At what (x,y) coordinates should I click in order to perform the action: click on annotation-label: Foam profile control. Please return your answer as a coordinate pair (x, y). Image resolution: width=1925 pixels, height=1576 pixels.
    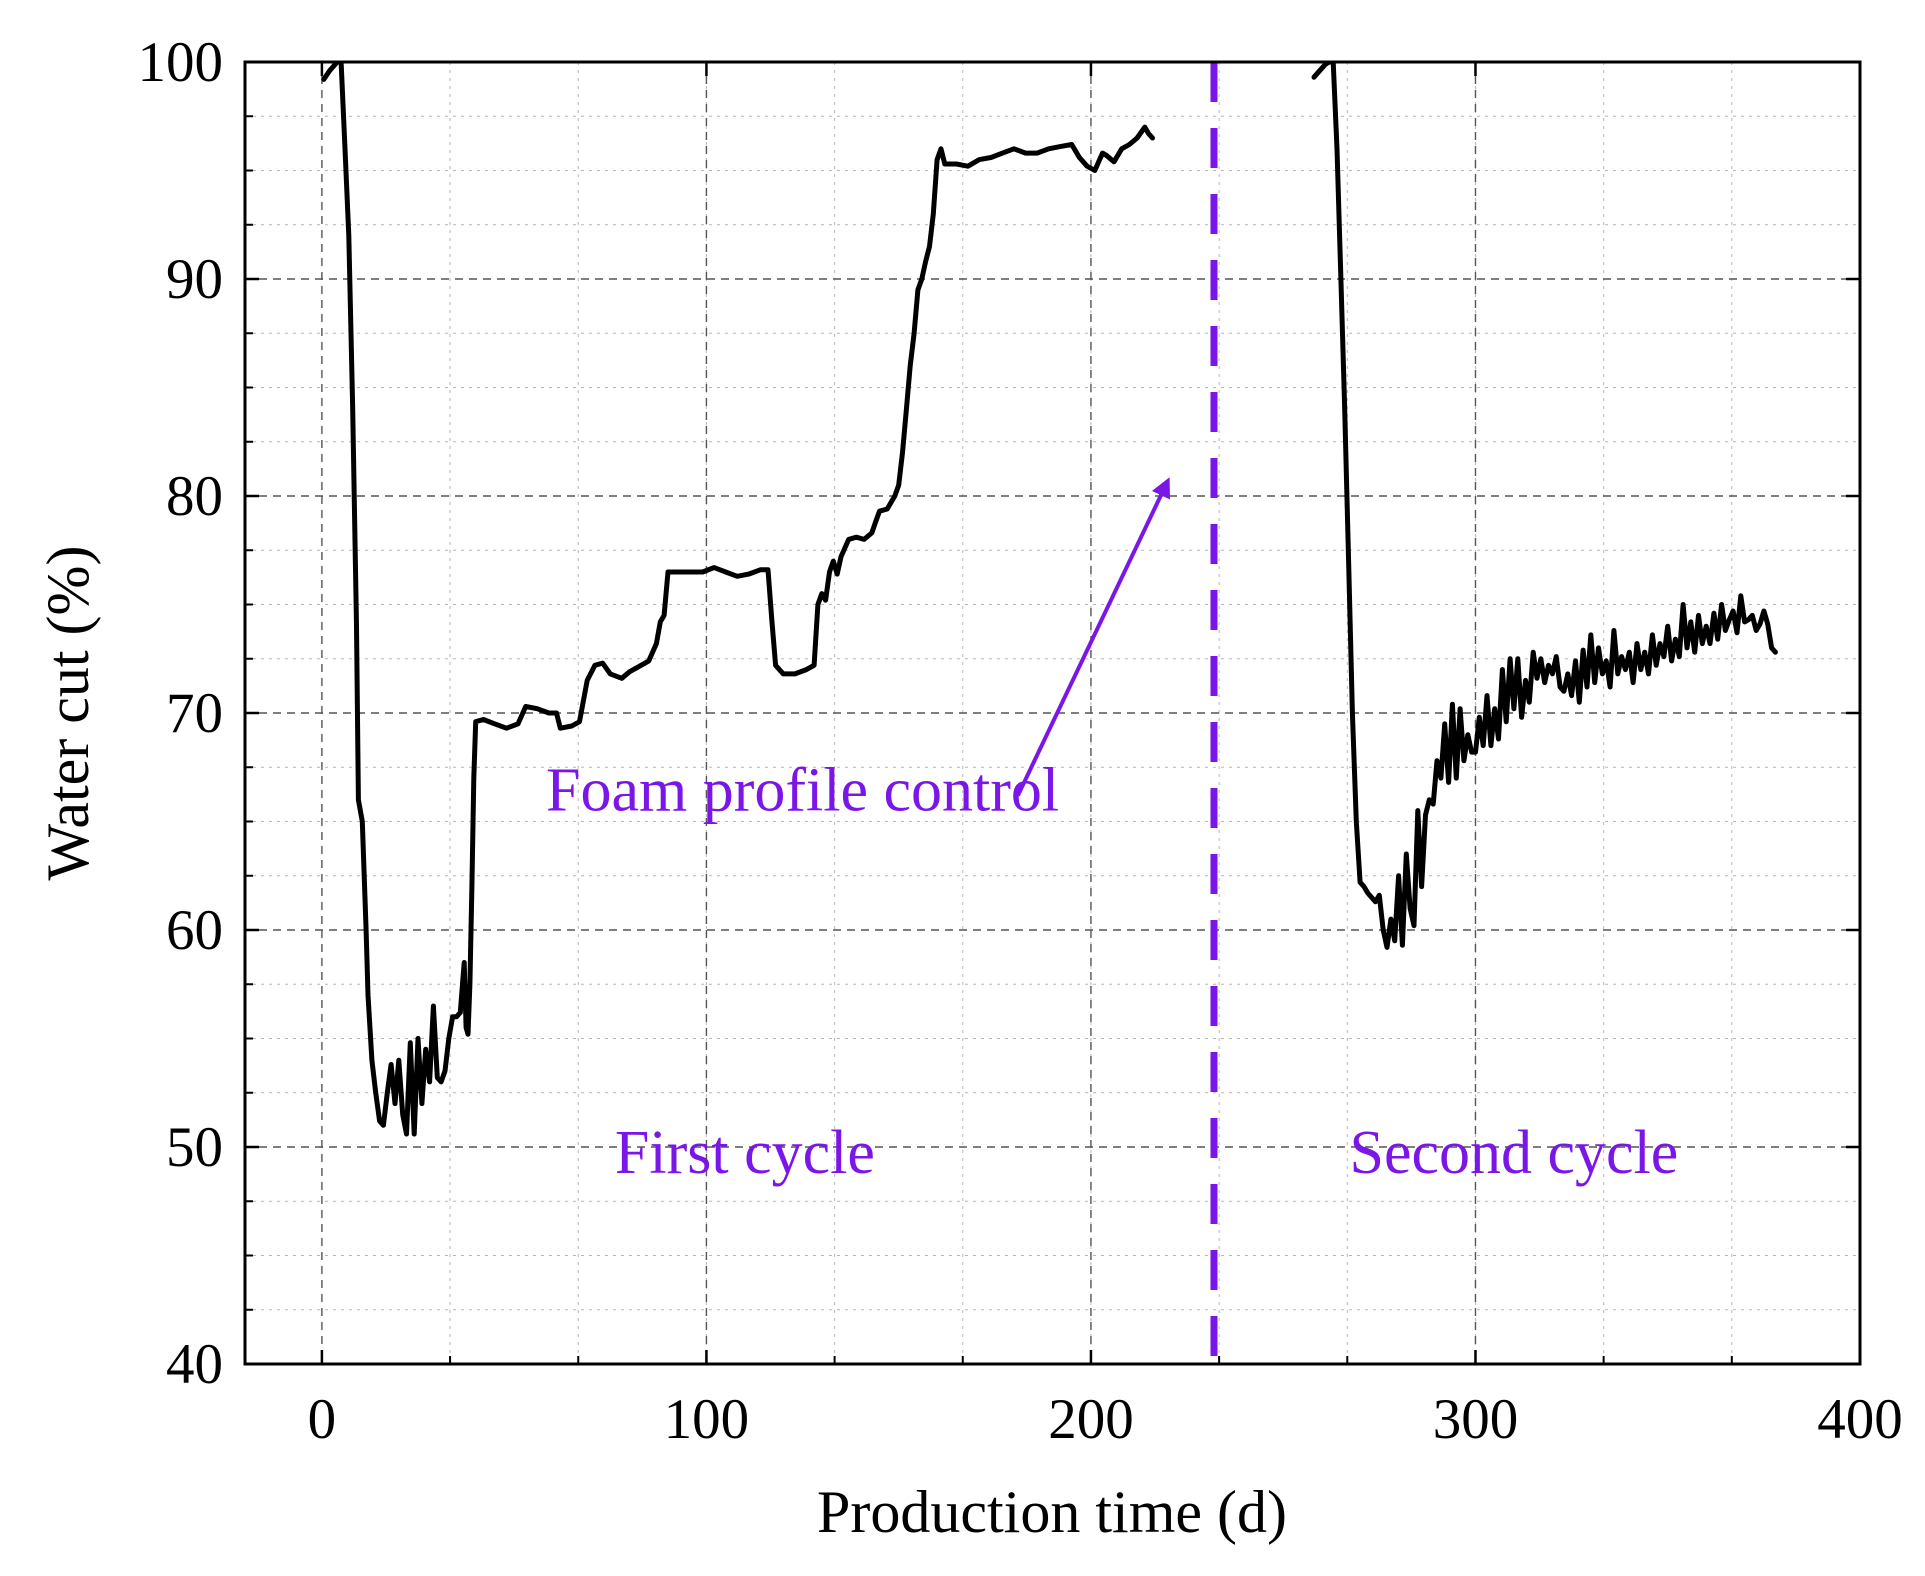
    Looking at the image, I should click on (802, 791).